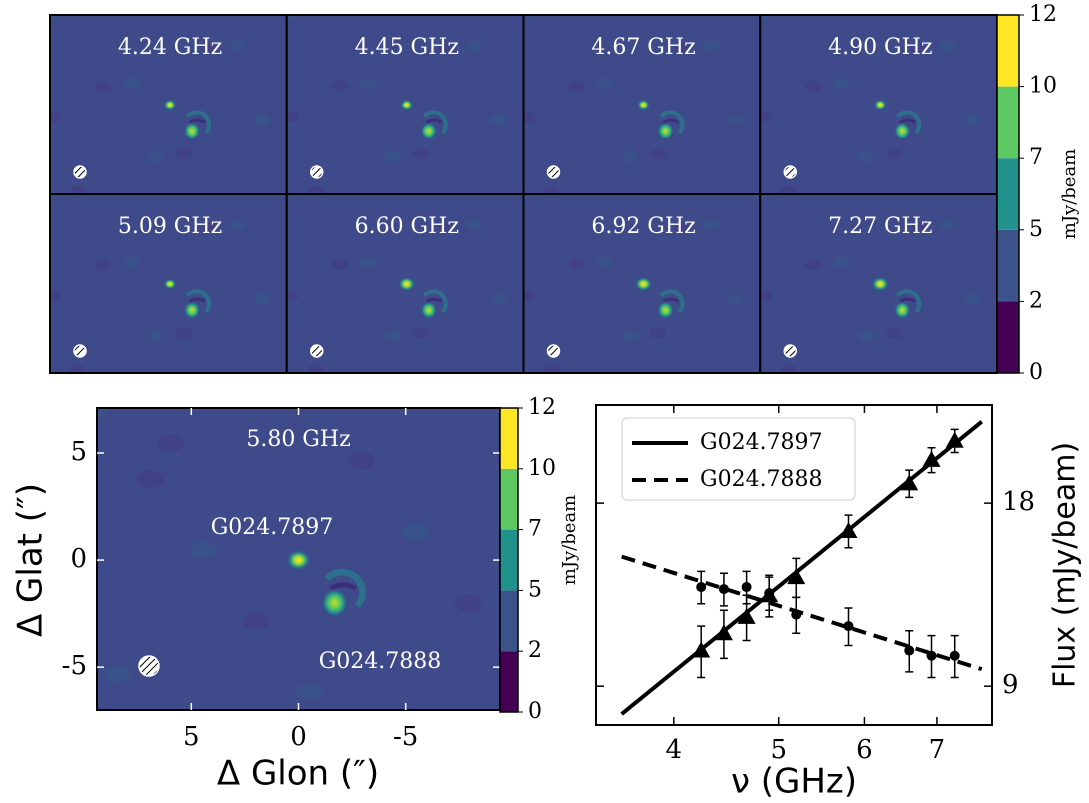  What do you see at coordinates (1069, 194) in the screenshot?
I see `colorbar-label: mJy/beam` at bounding box center [1069, 194].